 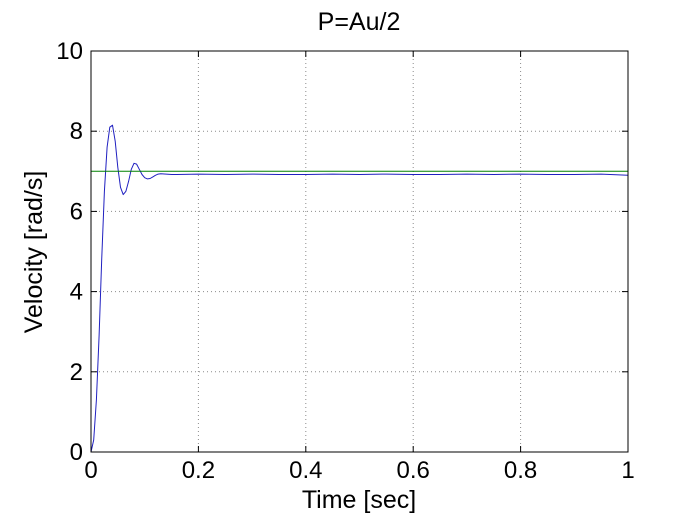 What do you see at coordinates (413, 470) in the screenshot?
I see `x-tick-label: 0.6` at bounding box center [413, 470].